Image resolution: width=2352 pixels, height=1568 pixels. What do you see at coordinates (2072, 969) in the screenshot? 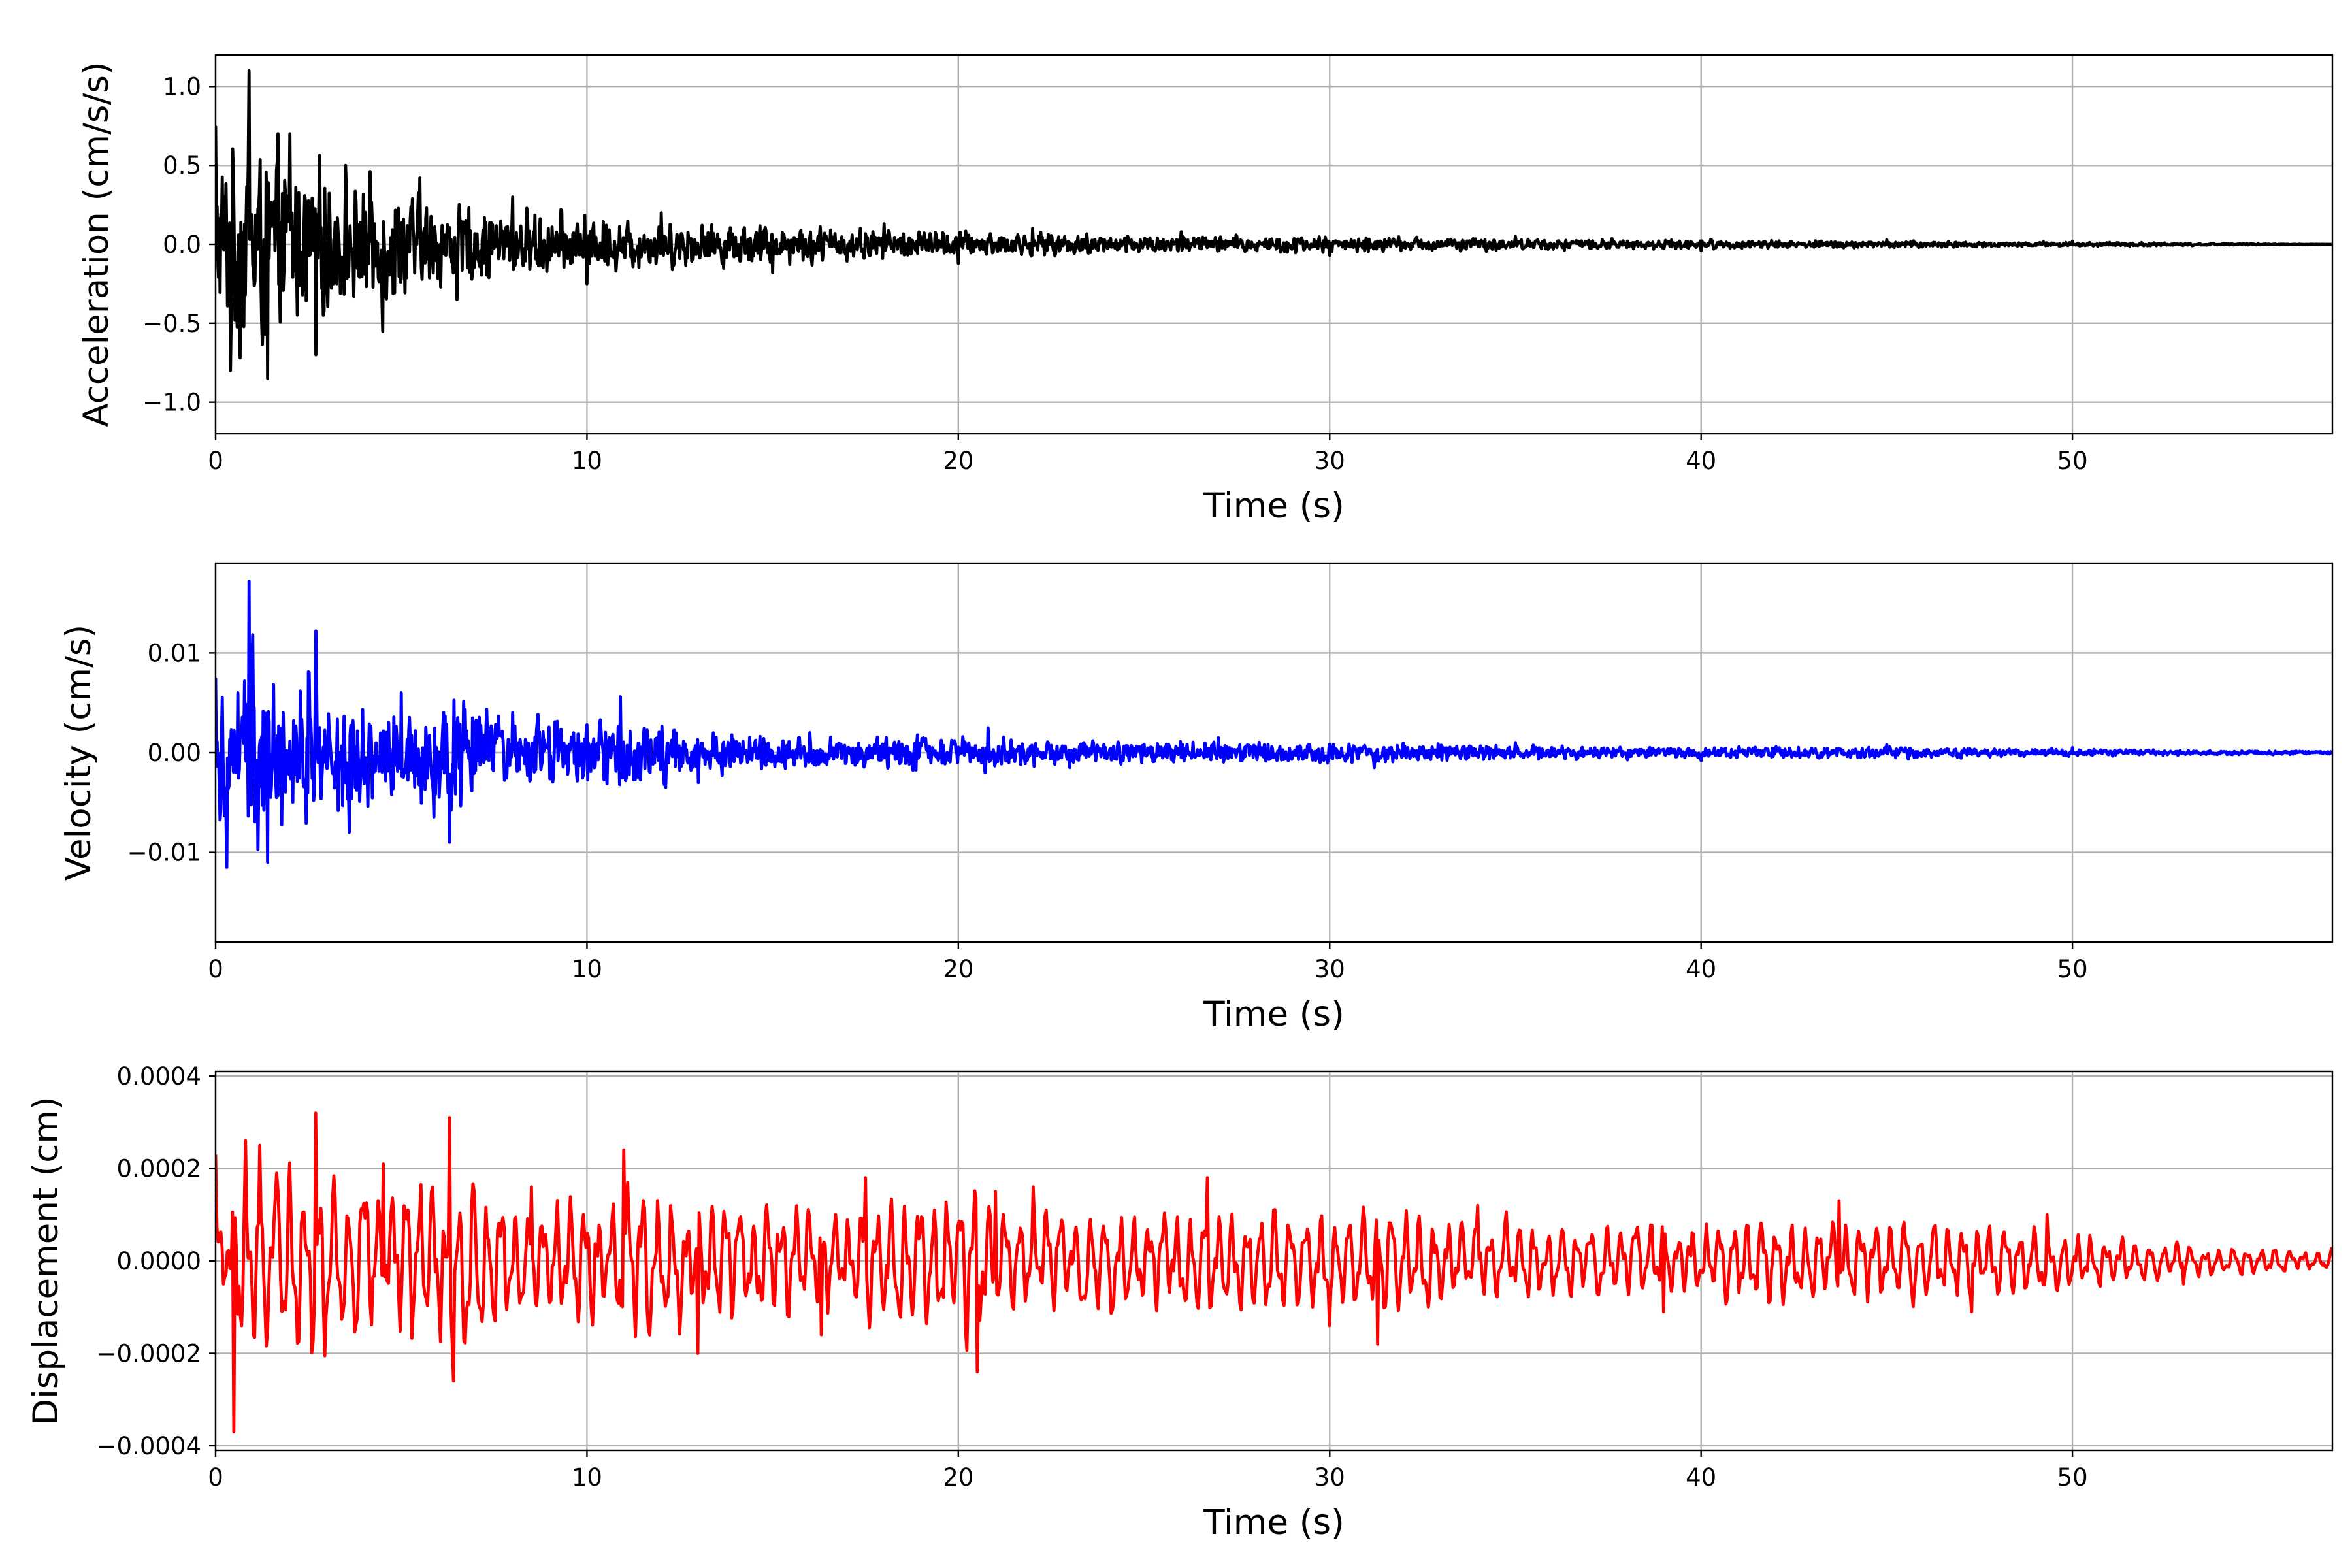
I see `velocity-x-tick-label-5: 50` at bounding box center [2072, 969].